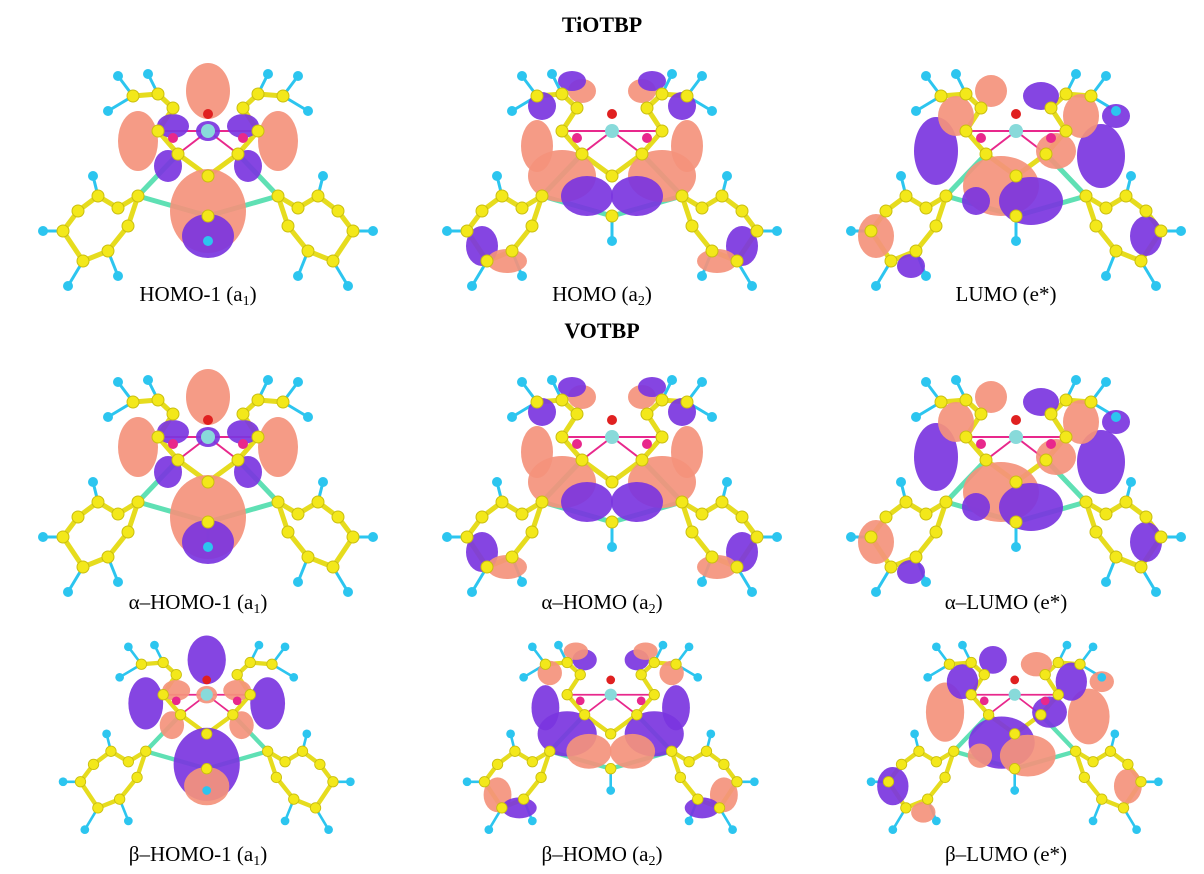 Image resolution: width=1204 pixels, height=874 pixels. What do you see at coordinates (641, 301) in the screenshot?
I see `symmetry-subscript: 2` at bounding box center [641, 301].